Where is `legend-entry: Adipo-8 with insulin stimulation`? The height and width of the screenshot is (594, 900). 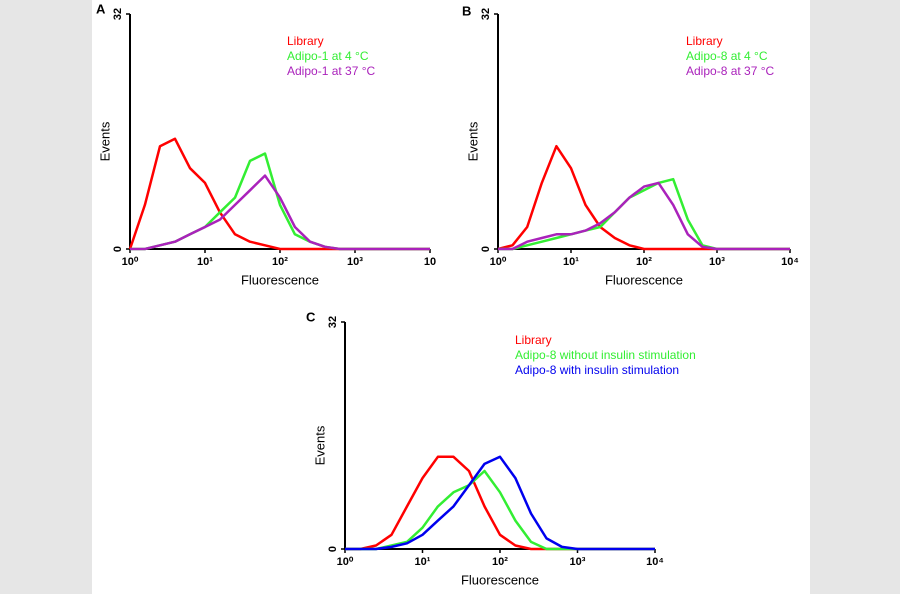
legend-entry: Adipo-8 with insulin stimulation is located at coordinates (597, 370).